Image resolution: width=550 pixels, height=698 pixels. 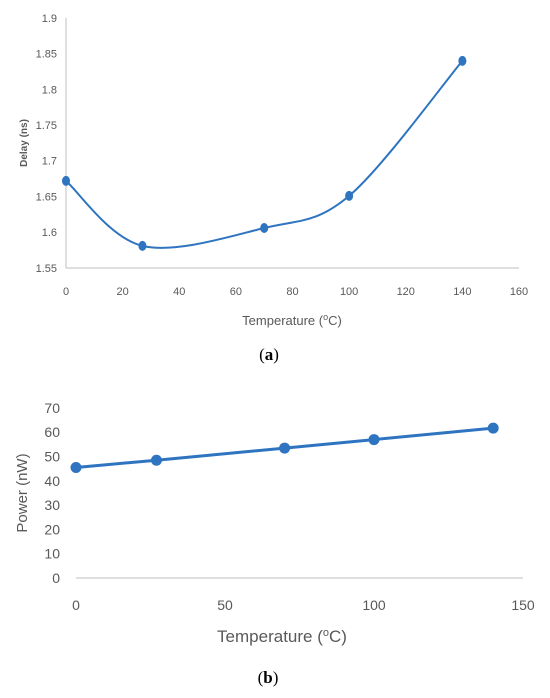 What do you see at coordinates (66, 292) in the screenshot?
I see `chart-a-x-tick-label: 0` at bounding box center [66, 292].